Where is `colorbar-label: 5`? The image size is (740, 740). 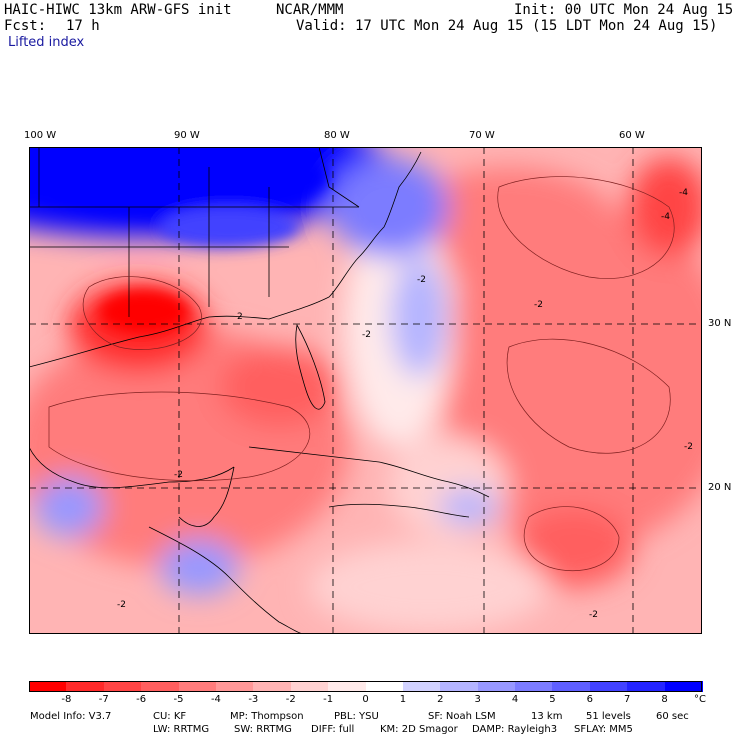 colorbar-label: 5 is located at coordinates (552, 699).